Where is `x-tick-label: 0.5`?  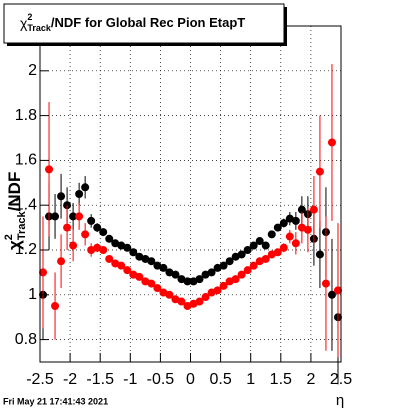 x-tick-label: 0.5 is located at coordinates (220, 379).